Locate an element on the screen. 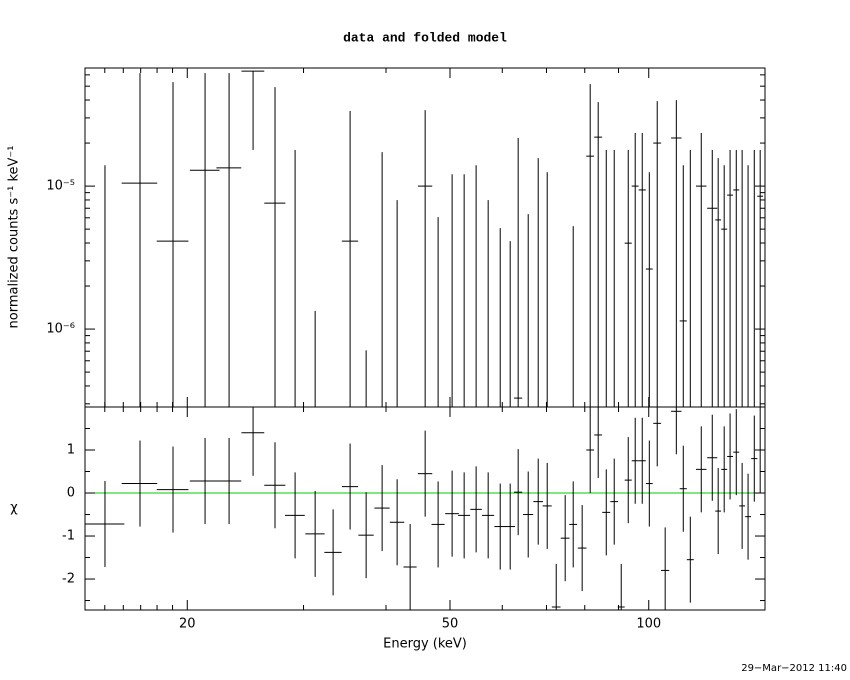 This screenshot has height=680, width=850. chart-title: data and folded model is located at coordinates (425, 37).